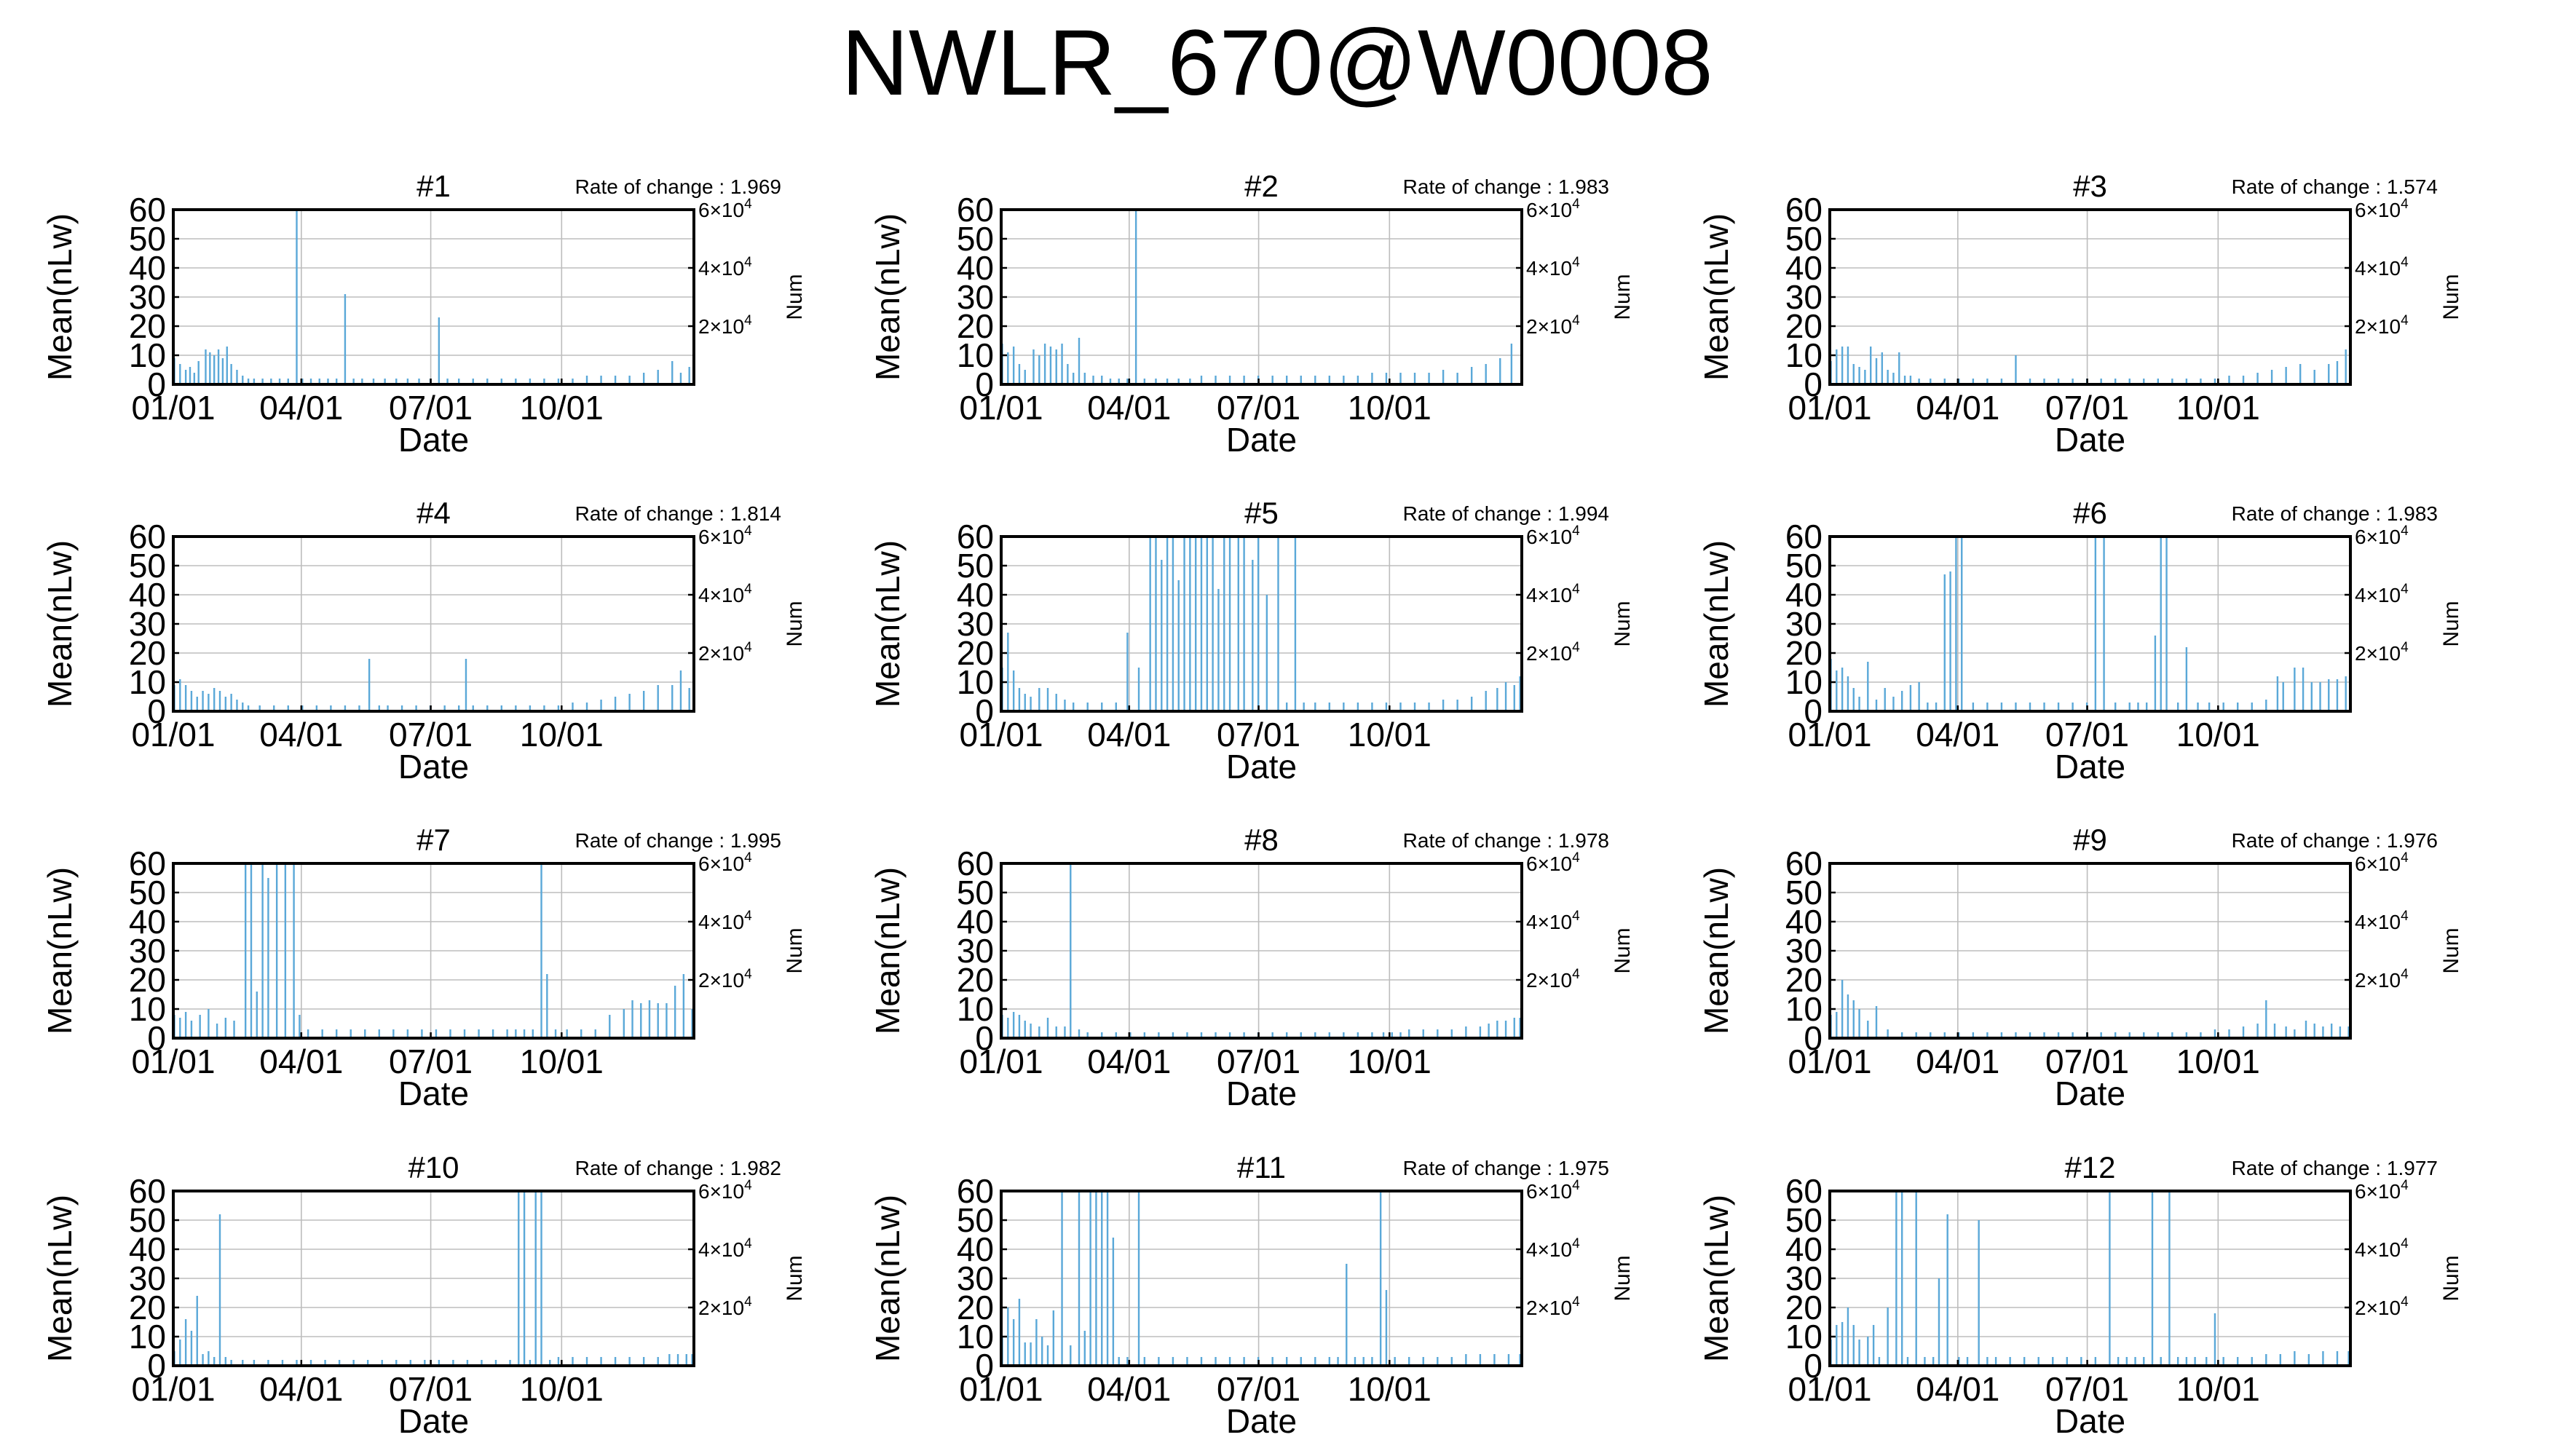 The height and width of the screenshot is (1456, 2555). I want to click on panel-title: #2, so click(1261, 186).